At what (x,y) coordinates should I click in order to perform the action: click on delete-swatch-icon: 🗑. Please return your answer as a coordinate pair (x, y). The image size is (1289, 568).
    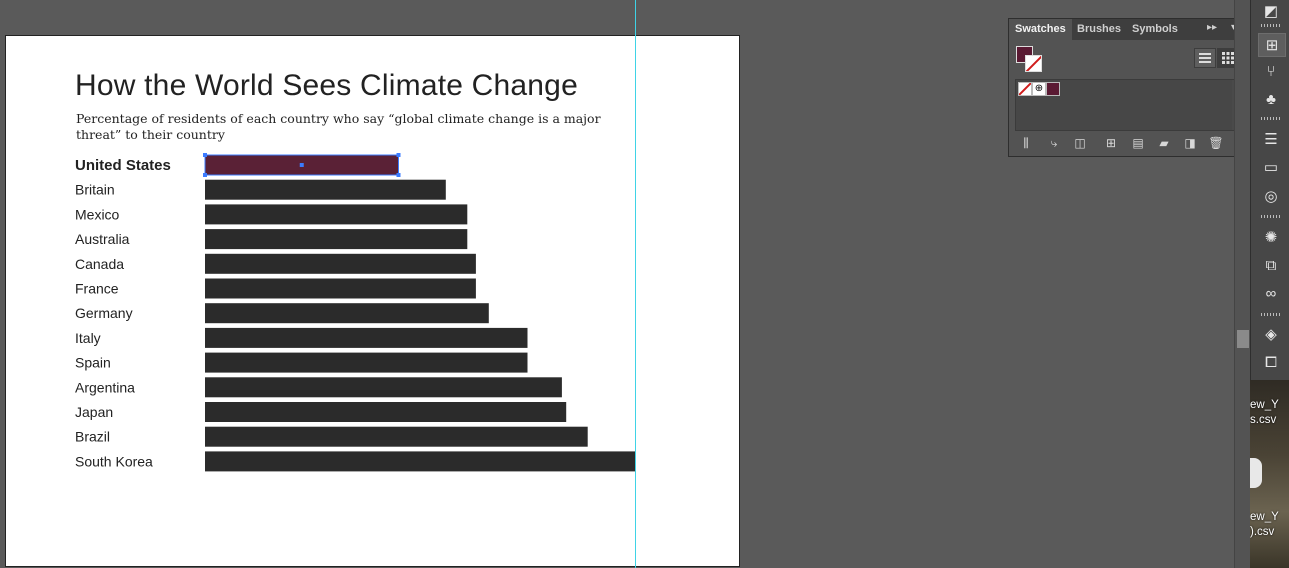
    Looking at the image, I should click on (1216, 143).